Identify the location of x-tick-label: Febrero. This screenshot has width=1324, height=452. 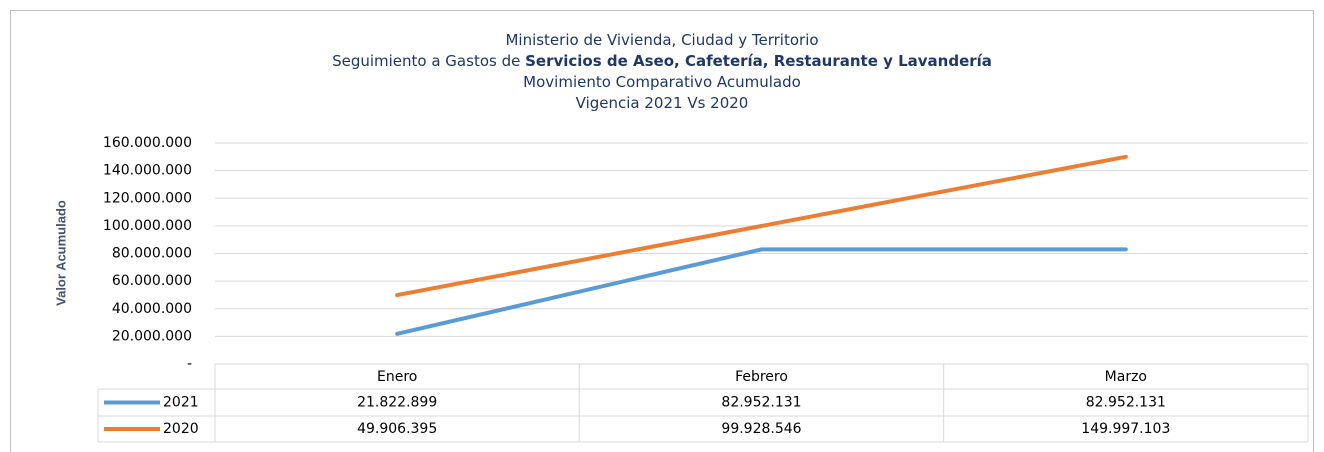
(761, 377).